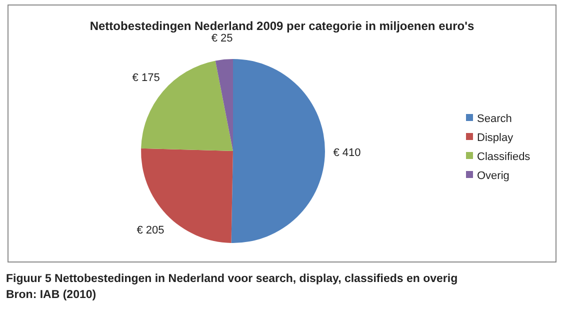  I want to click on text: Bron: IAB (2010), so click(51, 295).